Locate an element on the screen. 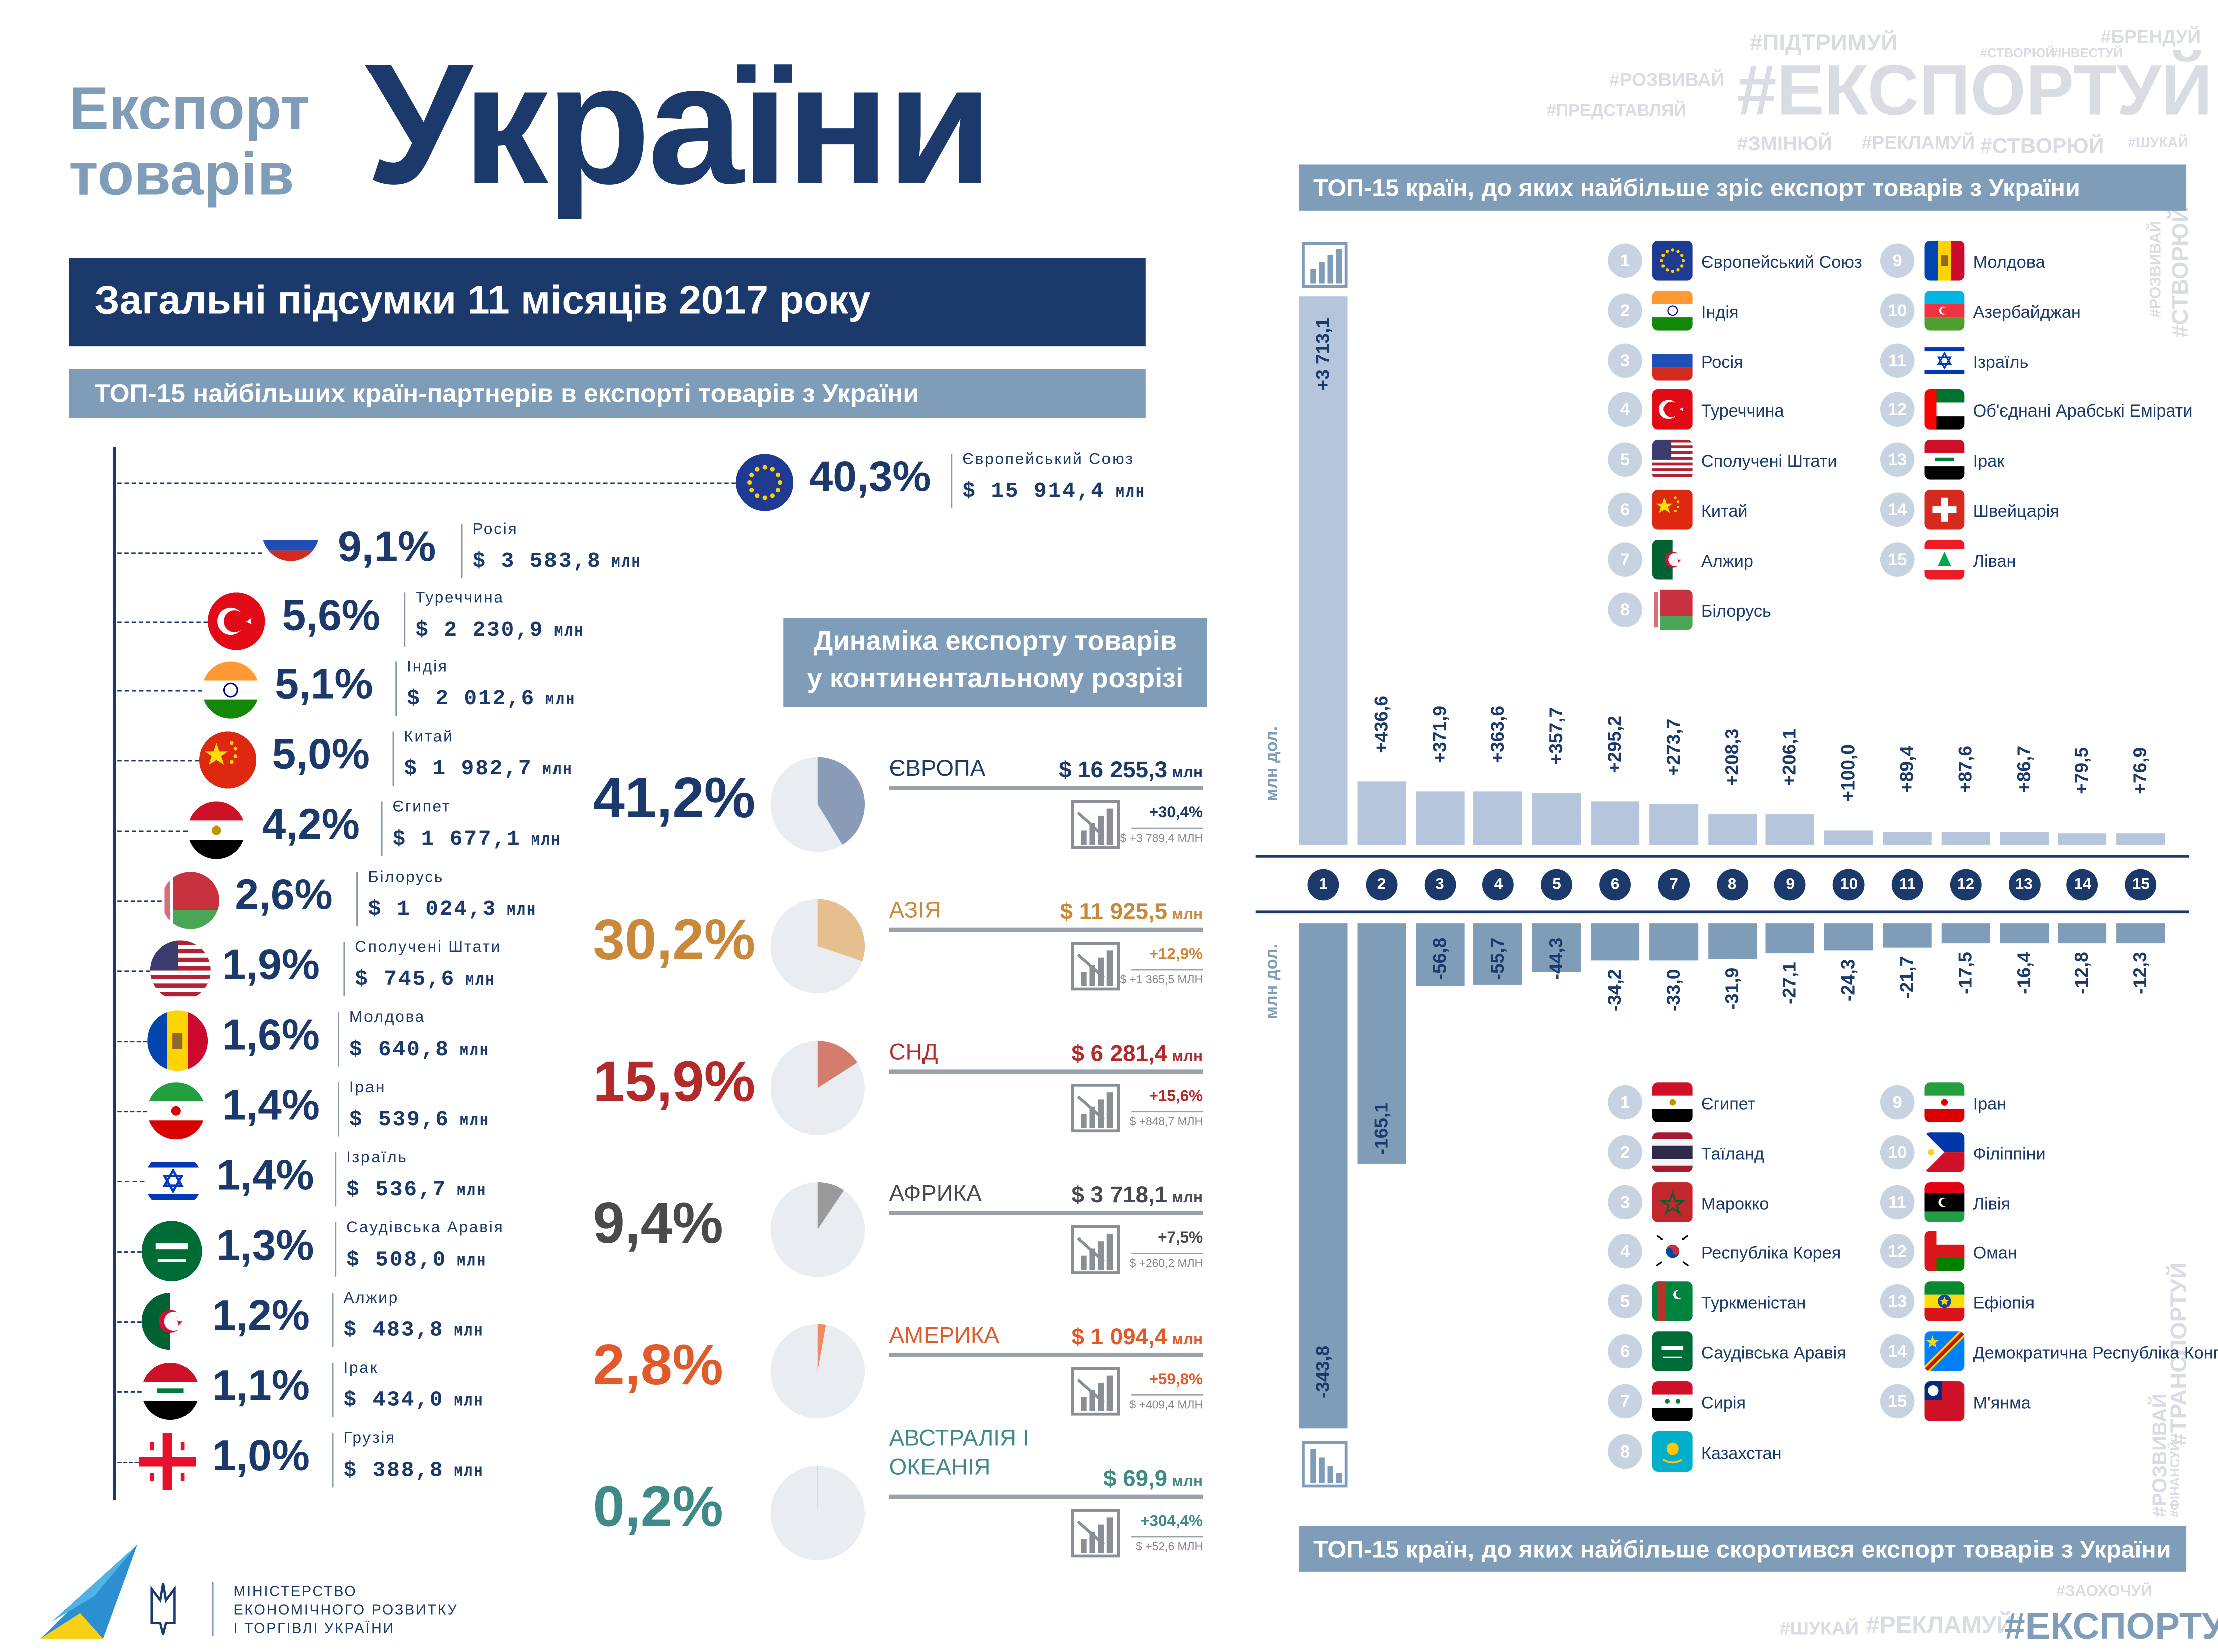  partner-share: 1,1% is located at coordinates (261, 1386).